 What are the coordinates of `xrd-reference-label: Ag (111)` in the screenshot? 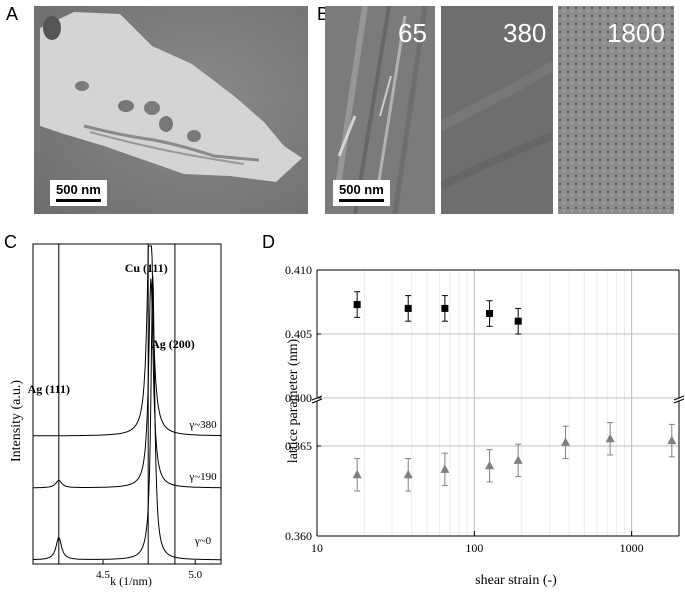 It's located at (49, 389).